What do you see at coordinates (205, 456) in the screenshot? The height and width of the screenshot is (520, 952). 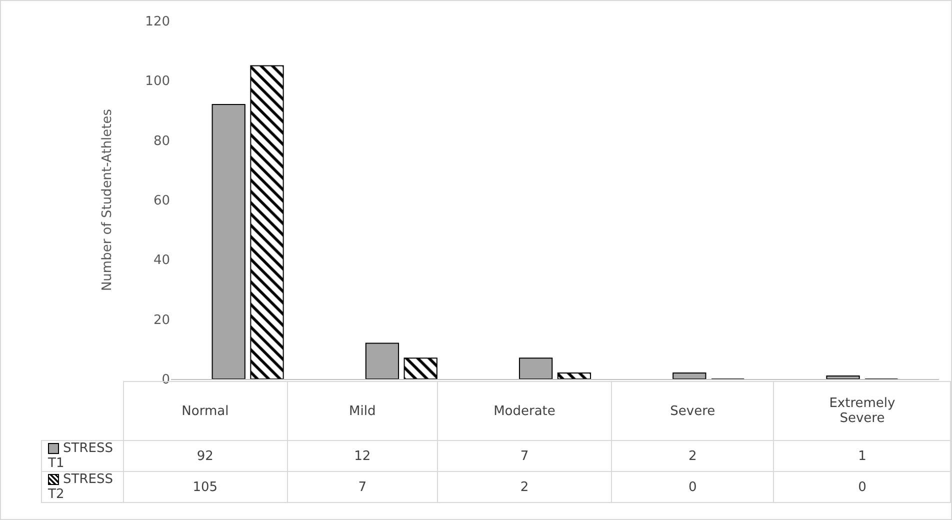 I see `data-label: 92` at bounding box center [205, 456].